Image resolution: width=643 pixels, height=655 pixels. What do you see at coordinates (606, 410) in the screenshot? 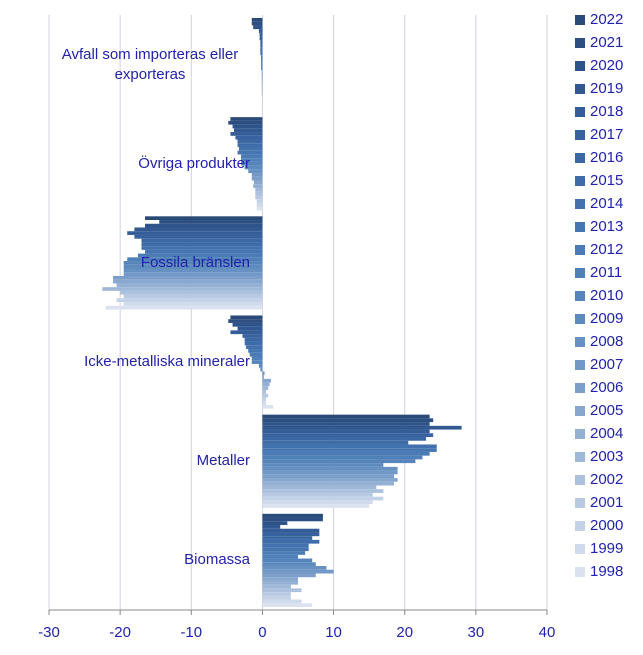
I see `legend-label: 2005` at bounding box center [606, 410].